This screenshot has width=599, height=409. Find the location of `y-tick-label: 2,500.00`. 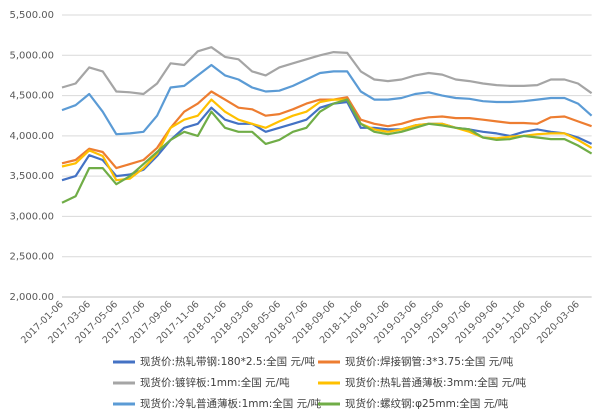

y-tick-label: 2,500.00 is located at coordinates (31, 257).